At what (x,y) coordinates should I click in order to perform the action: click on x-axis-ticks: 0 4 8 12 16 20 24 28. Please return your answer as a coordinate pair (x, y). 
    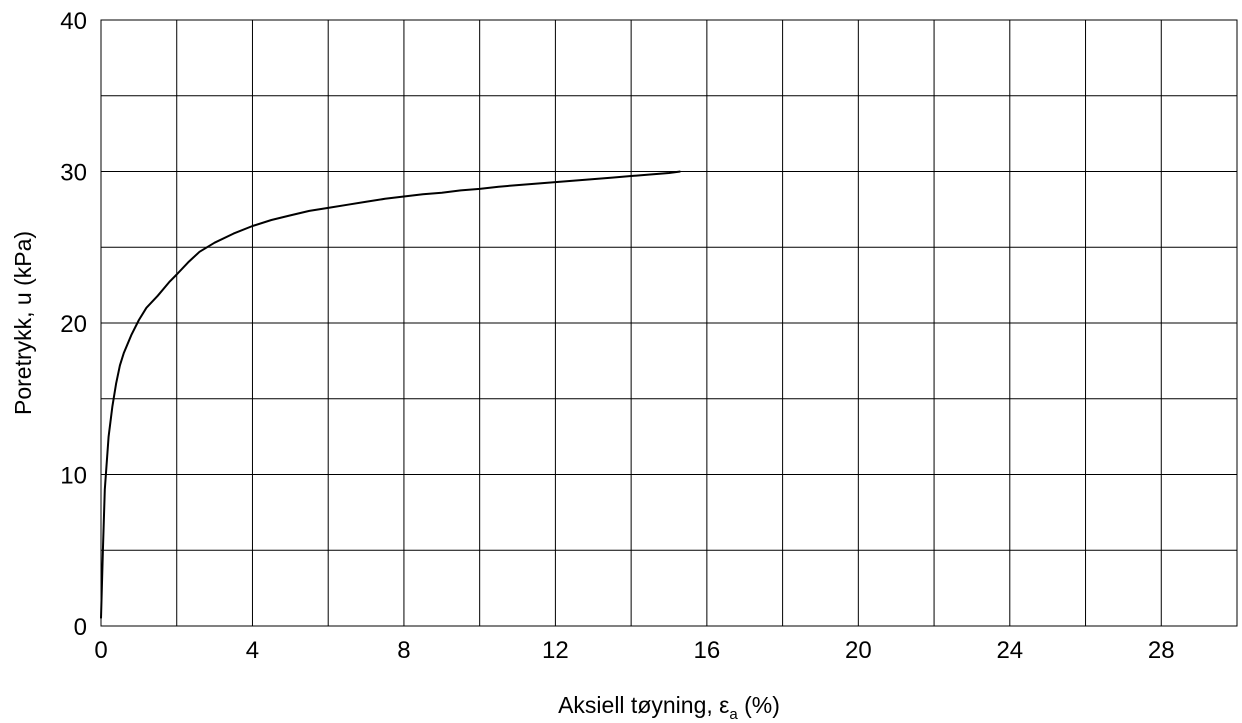
    Looking at the image, I should click on (634, 650).